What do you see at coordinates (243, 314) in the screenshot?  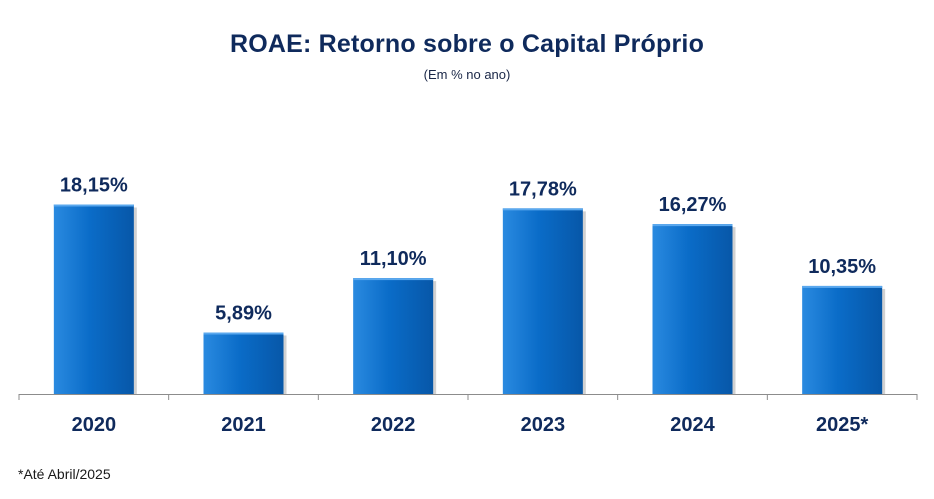 I see `data-label: 5,89%` at bounding box center [243, 314].